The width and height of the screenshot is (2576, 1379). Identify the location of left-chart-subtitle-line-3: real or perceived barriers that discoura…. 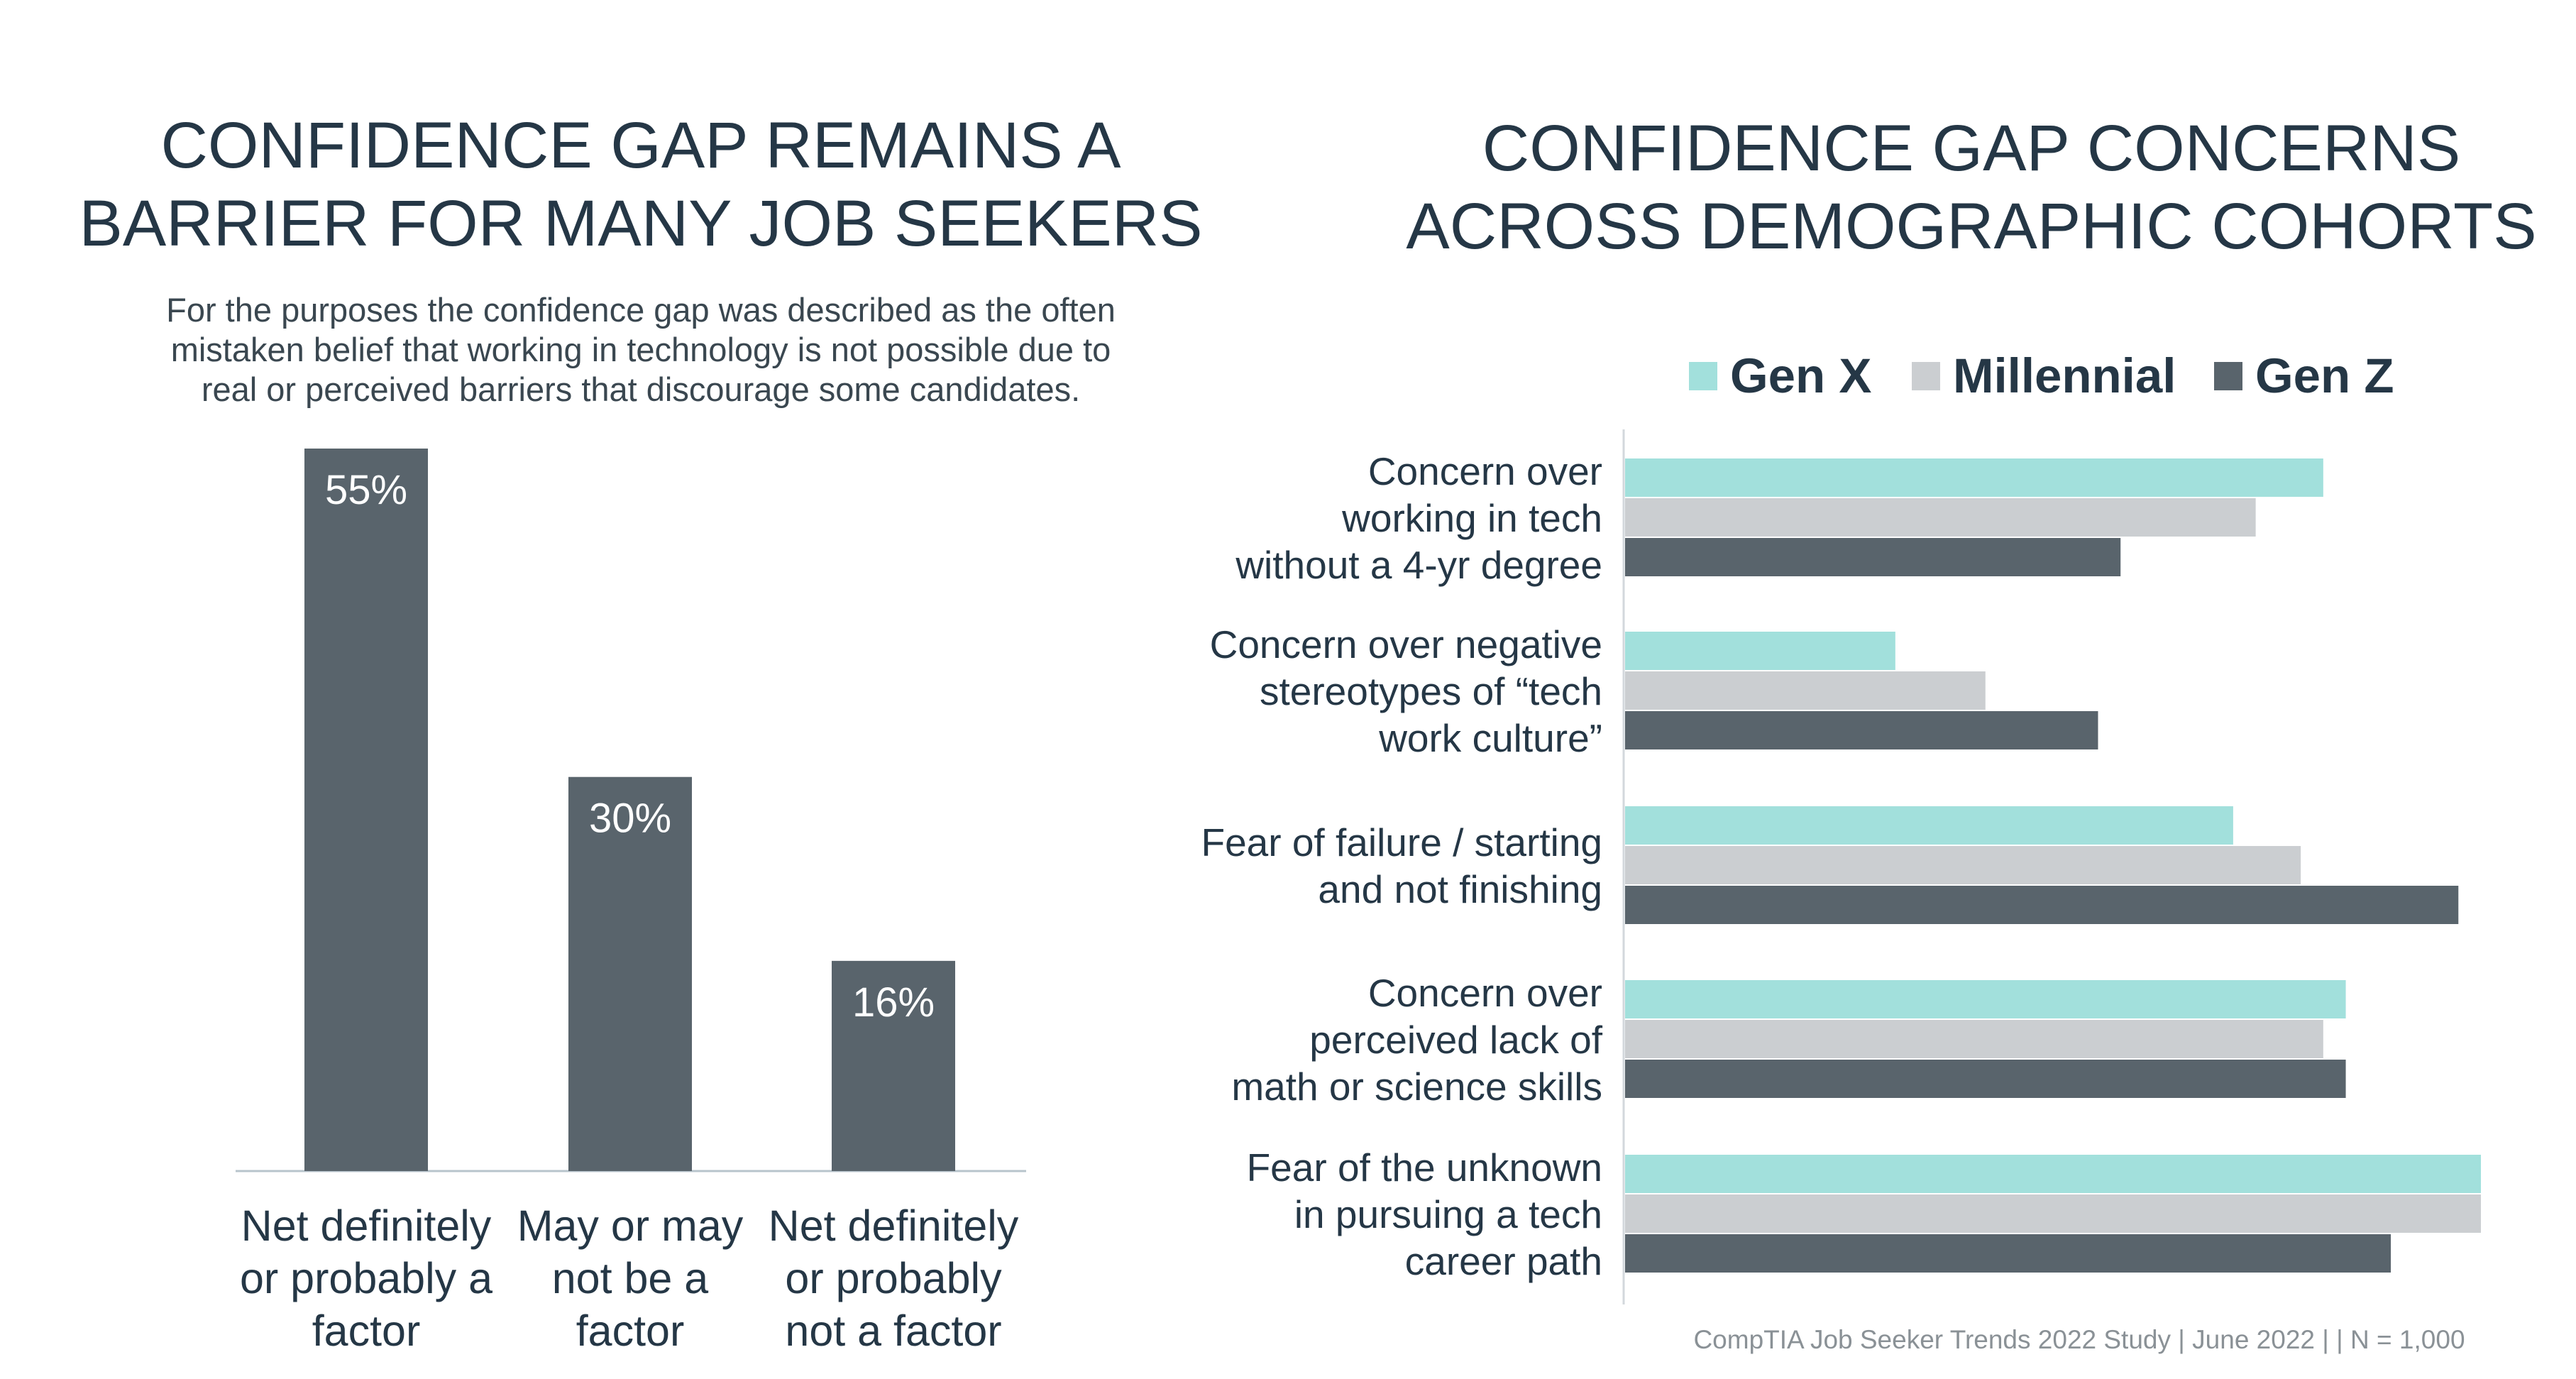
(641, 389).